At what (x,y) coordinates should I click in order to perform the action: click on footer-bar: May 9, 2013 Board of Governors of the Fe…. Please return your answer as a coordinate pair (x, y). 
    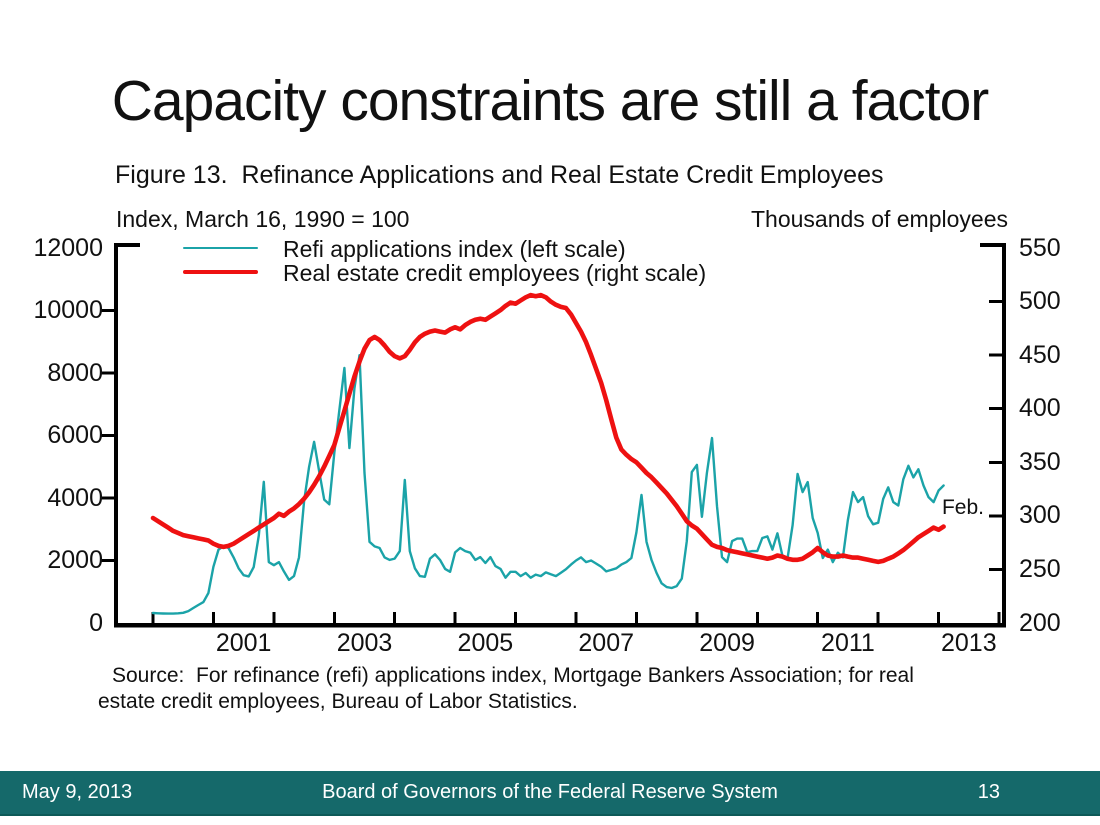
    Looking at the image, I should click on (550, 793).